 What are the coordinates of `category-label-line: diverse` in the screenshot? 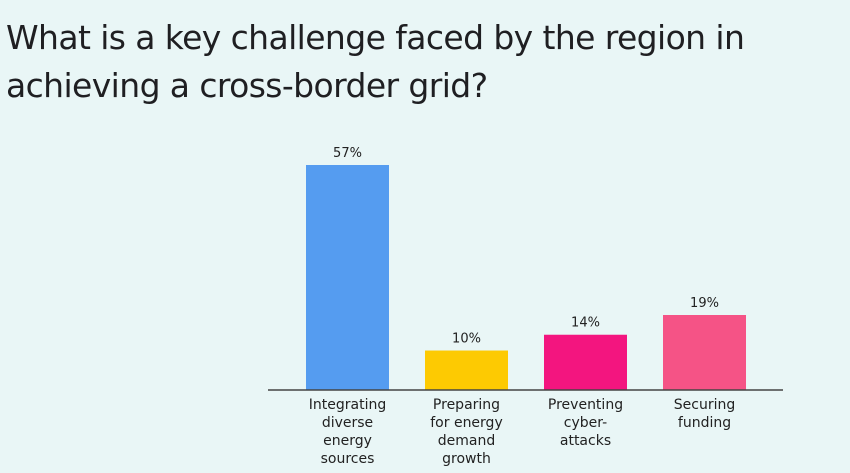 It's located at (347, 423).